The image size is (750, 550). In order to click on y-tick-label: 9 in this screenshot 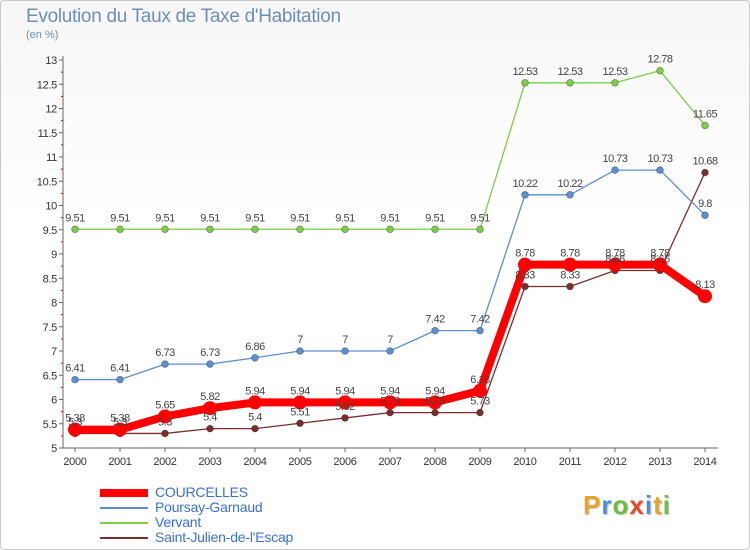, I will do `click(54, 255)`.